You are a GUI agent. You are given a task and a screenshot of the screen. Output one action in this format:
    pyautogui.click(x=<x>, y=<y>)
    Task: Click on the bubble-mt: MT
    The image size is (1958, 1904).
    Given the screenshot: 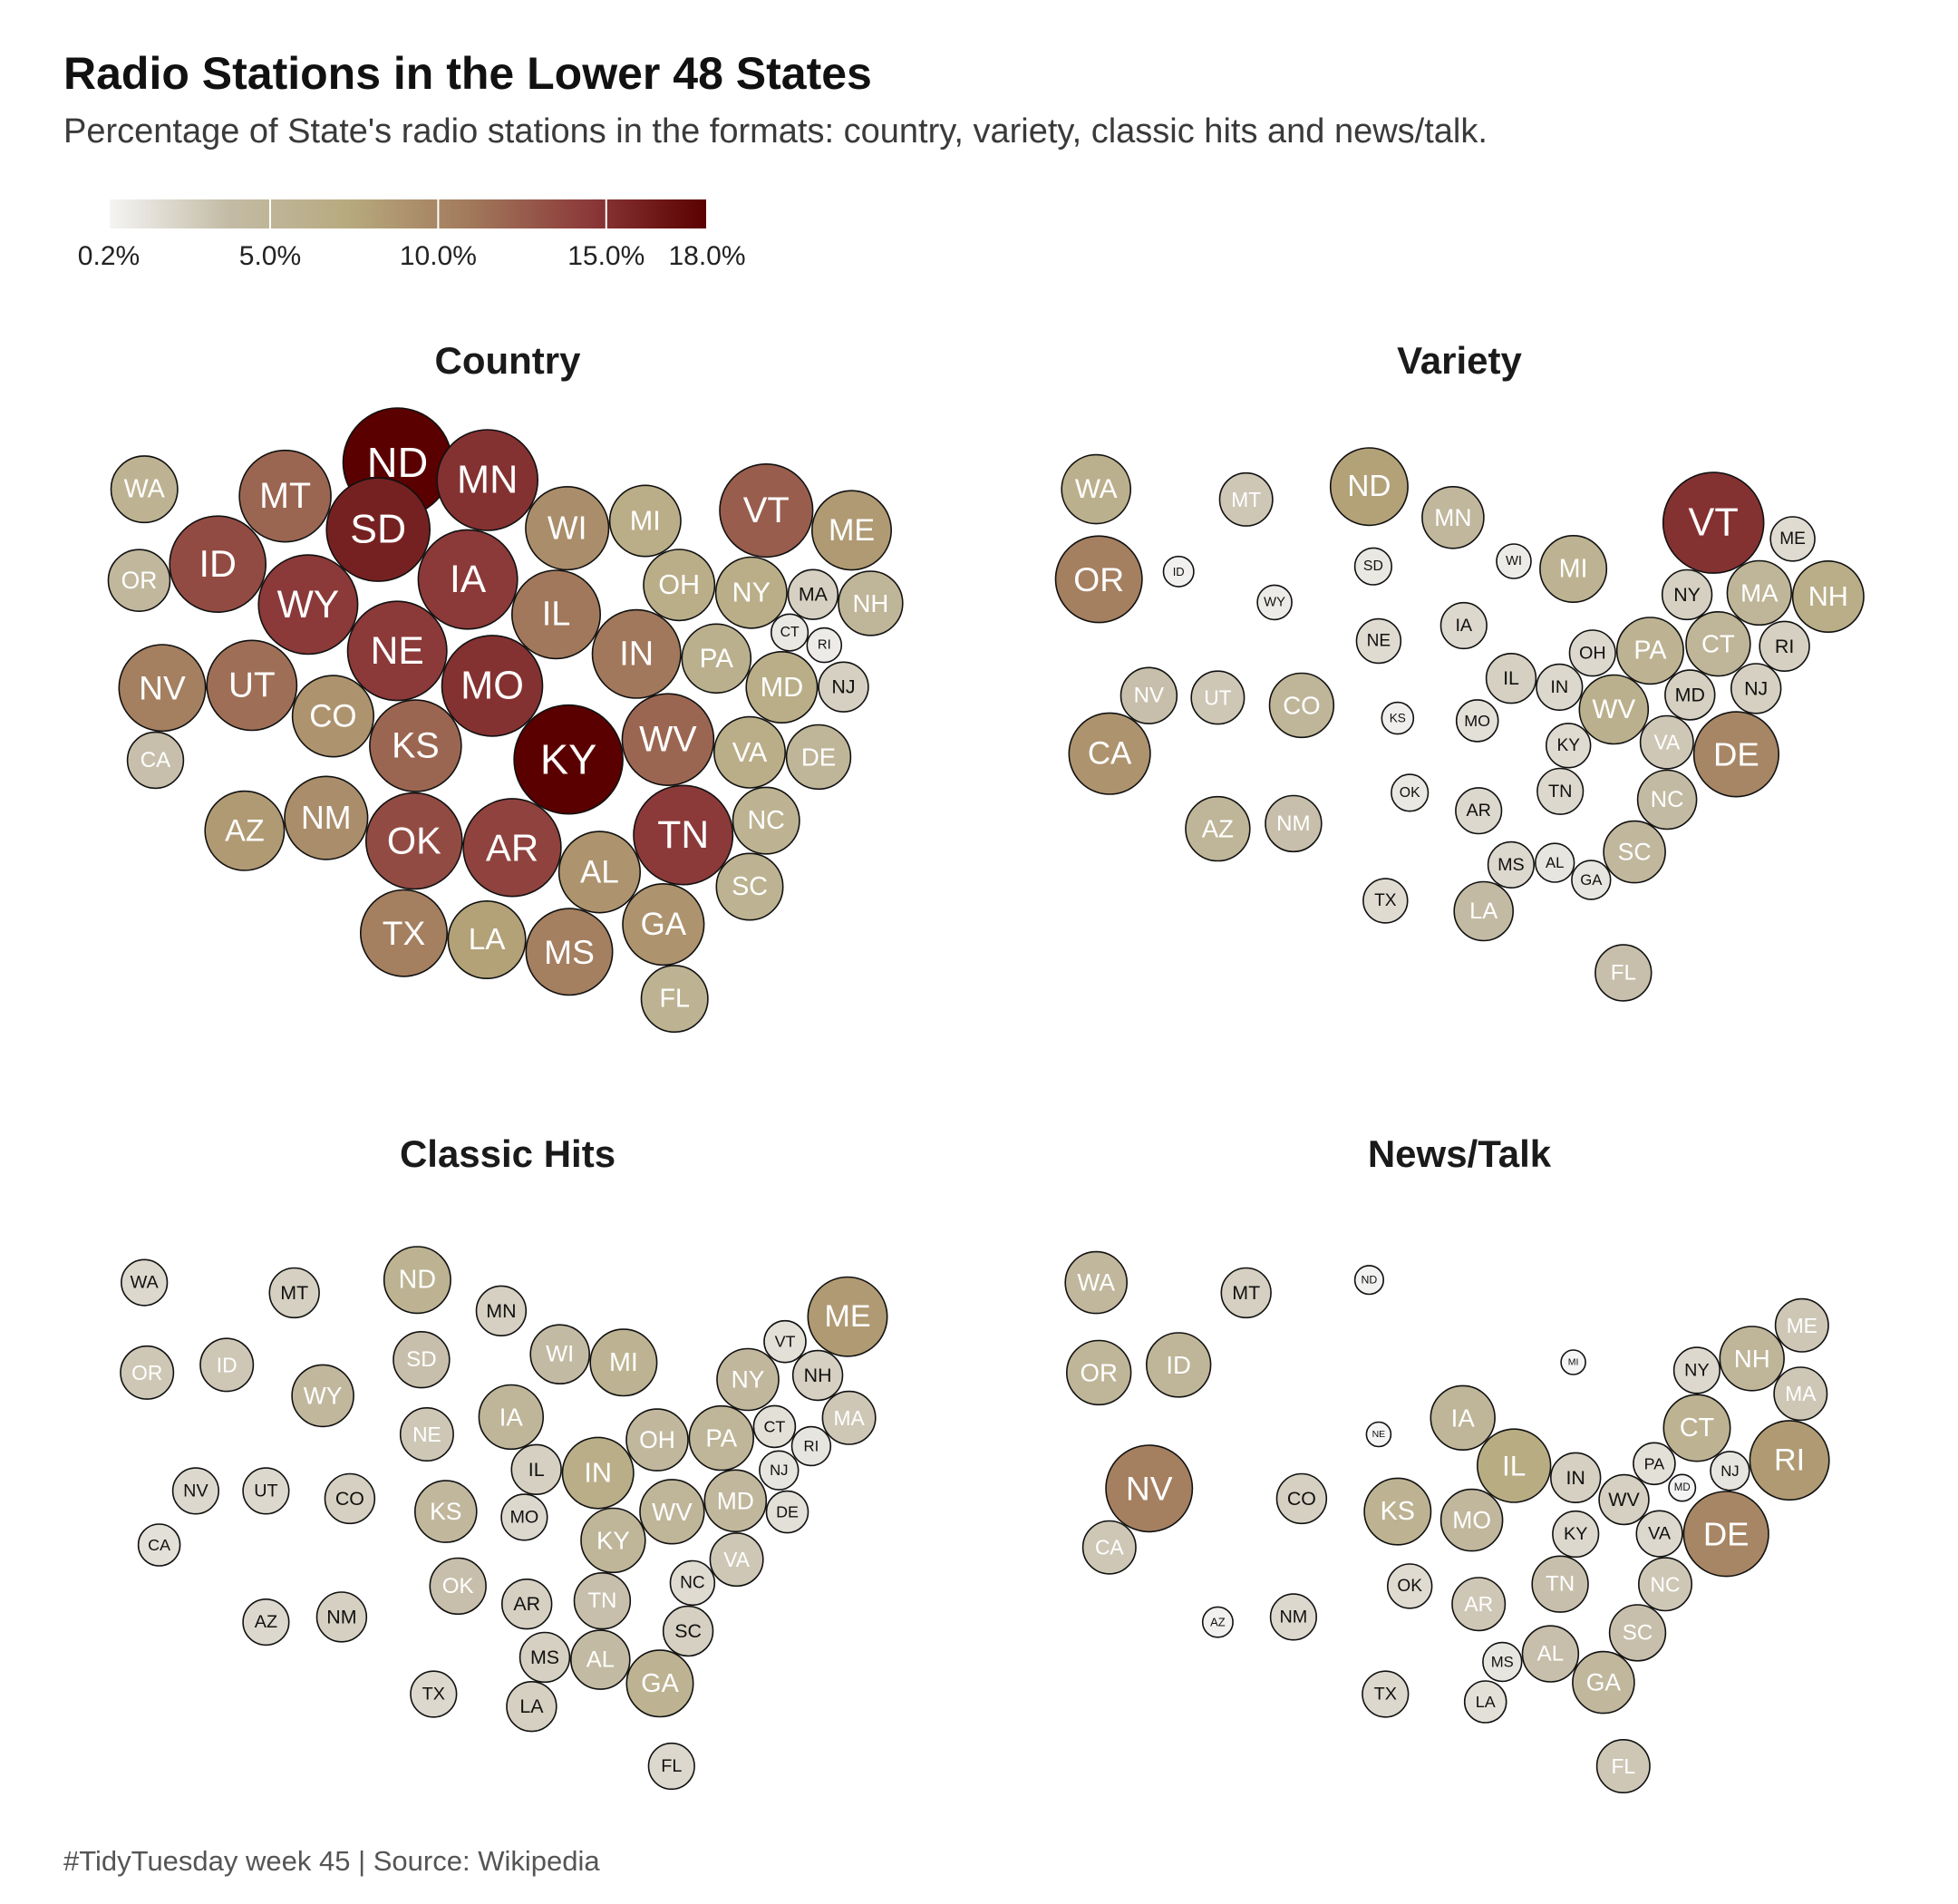 What is the action you would take?
    pyautogui.click(x=1246, y=499)
    